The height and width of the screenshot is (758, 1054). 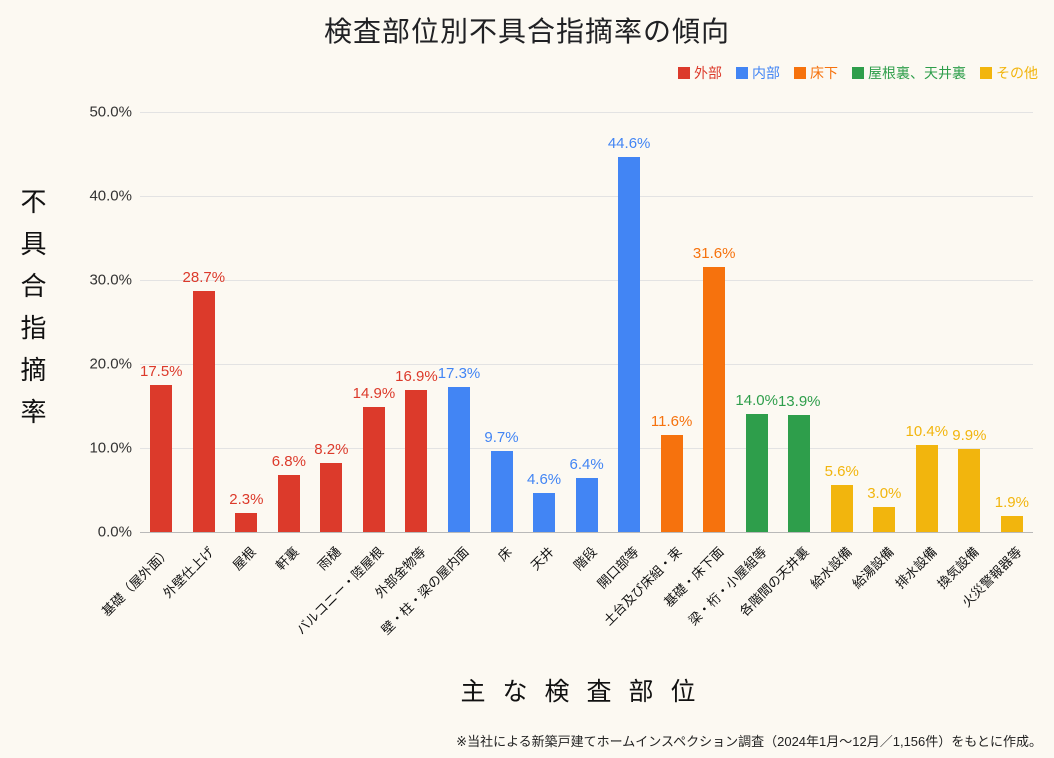 I want to click on bar-value-label: 8.2%, so click(x=331, y=450).